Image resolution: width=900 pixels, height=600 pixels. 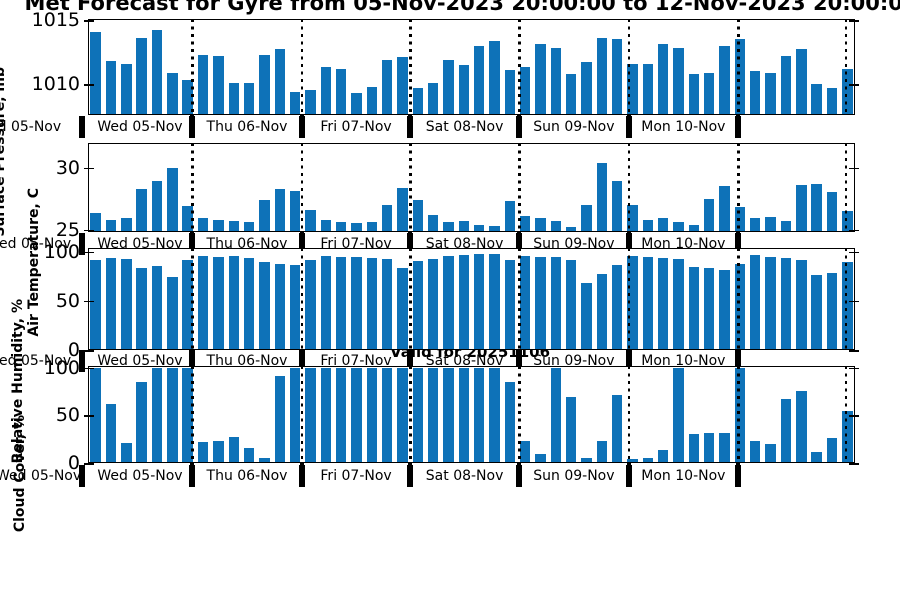 I want to click on y-axis-label: Surface Pressure, mb, so click(x=4, y=152).